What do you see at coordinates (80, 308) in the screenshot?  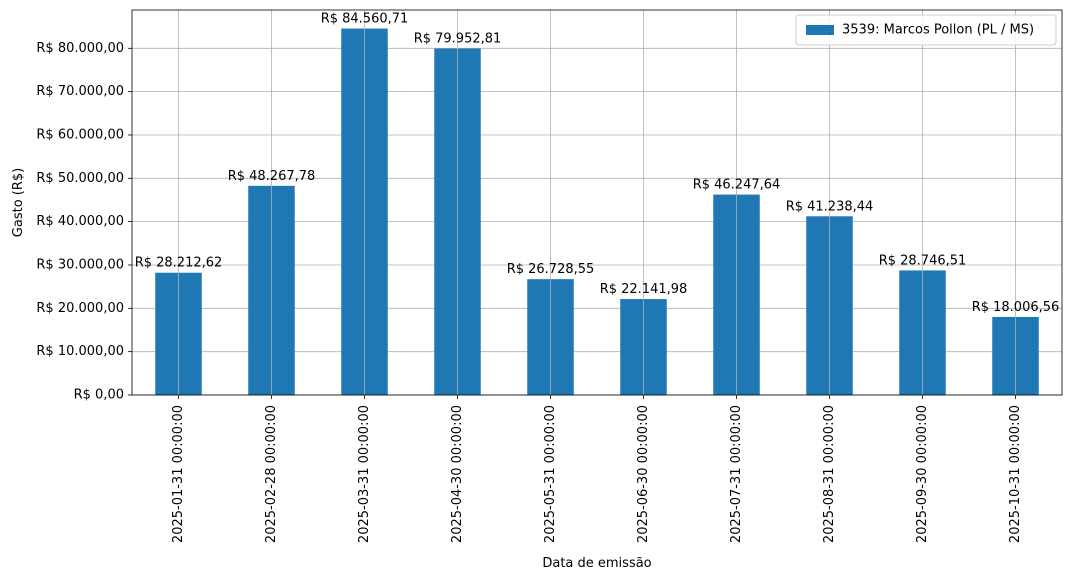 I see `y-tick-label: R$ 20.000,00` at bounding box center [80, 308].